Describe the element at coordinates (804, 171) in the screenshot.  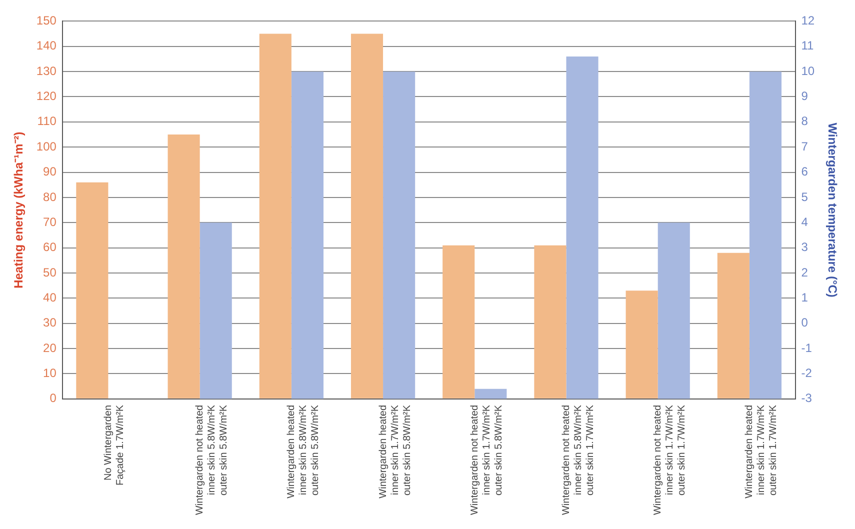
I see `y2-tick-label: 6` at that location.